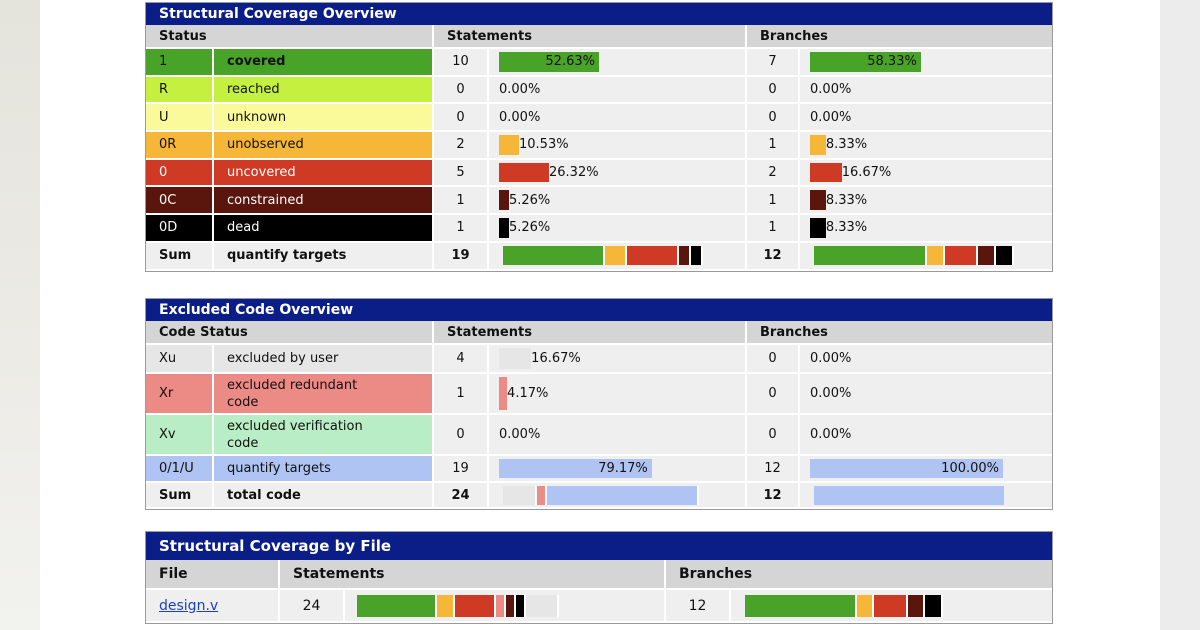 This screenshot has width=1200, height=630. What do you see at coordinates (898, 605) in the screenshot?
I see `file-branch-stack-bar` at bounding box center [898, 605].